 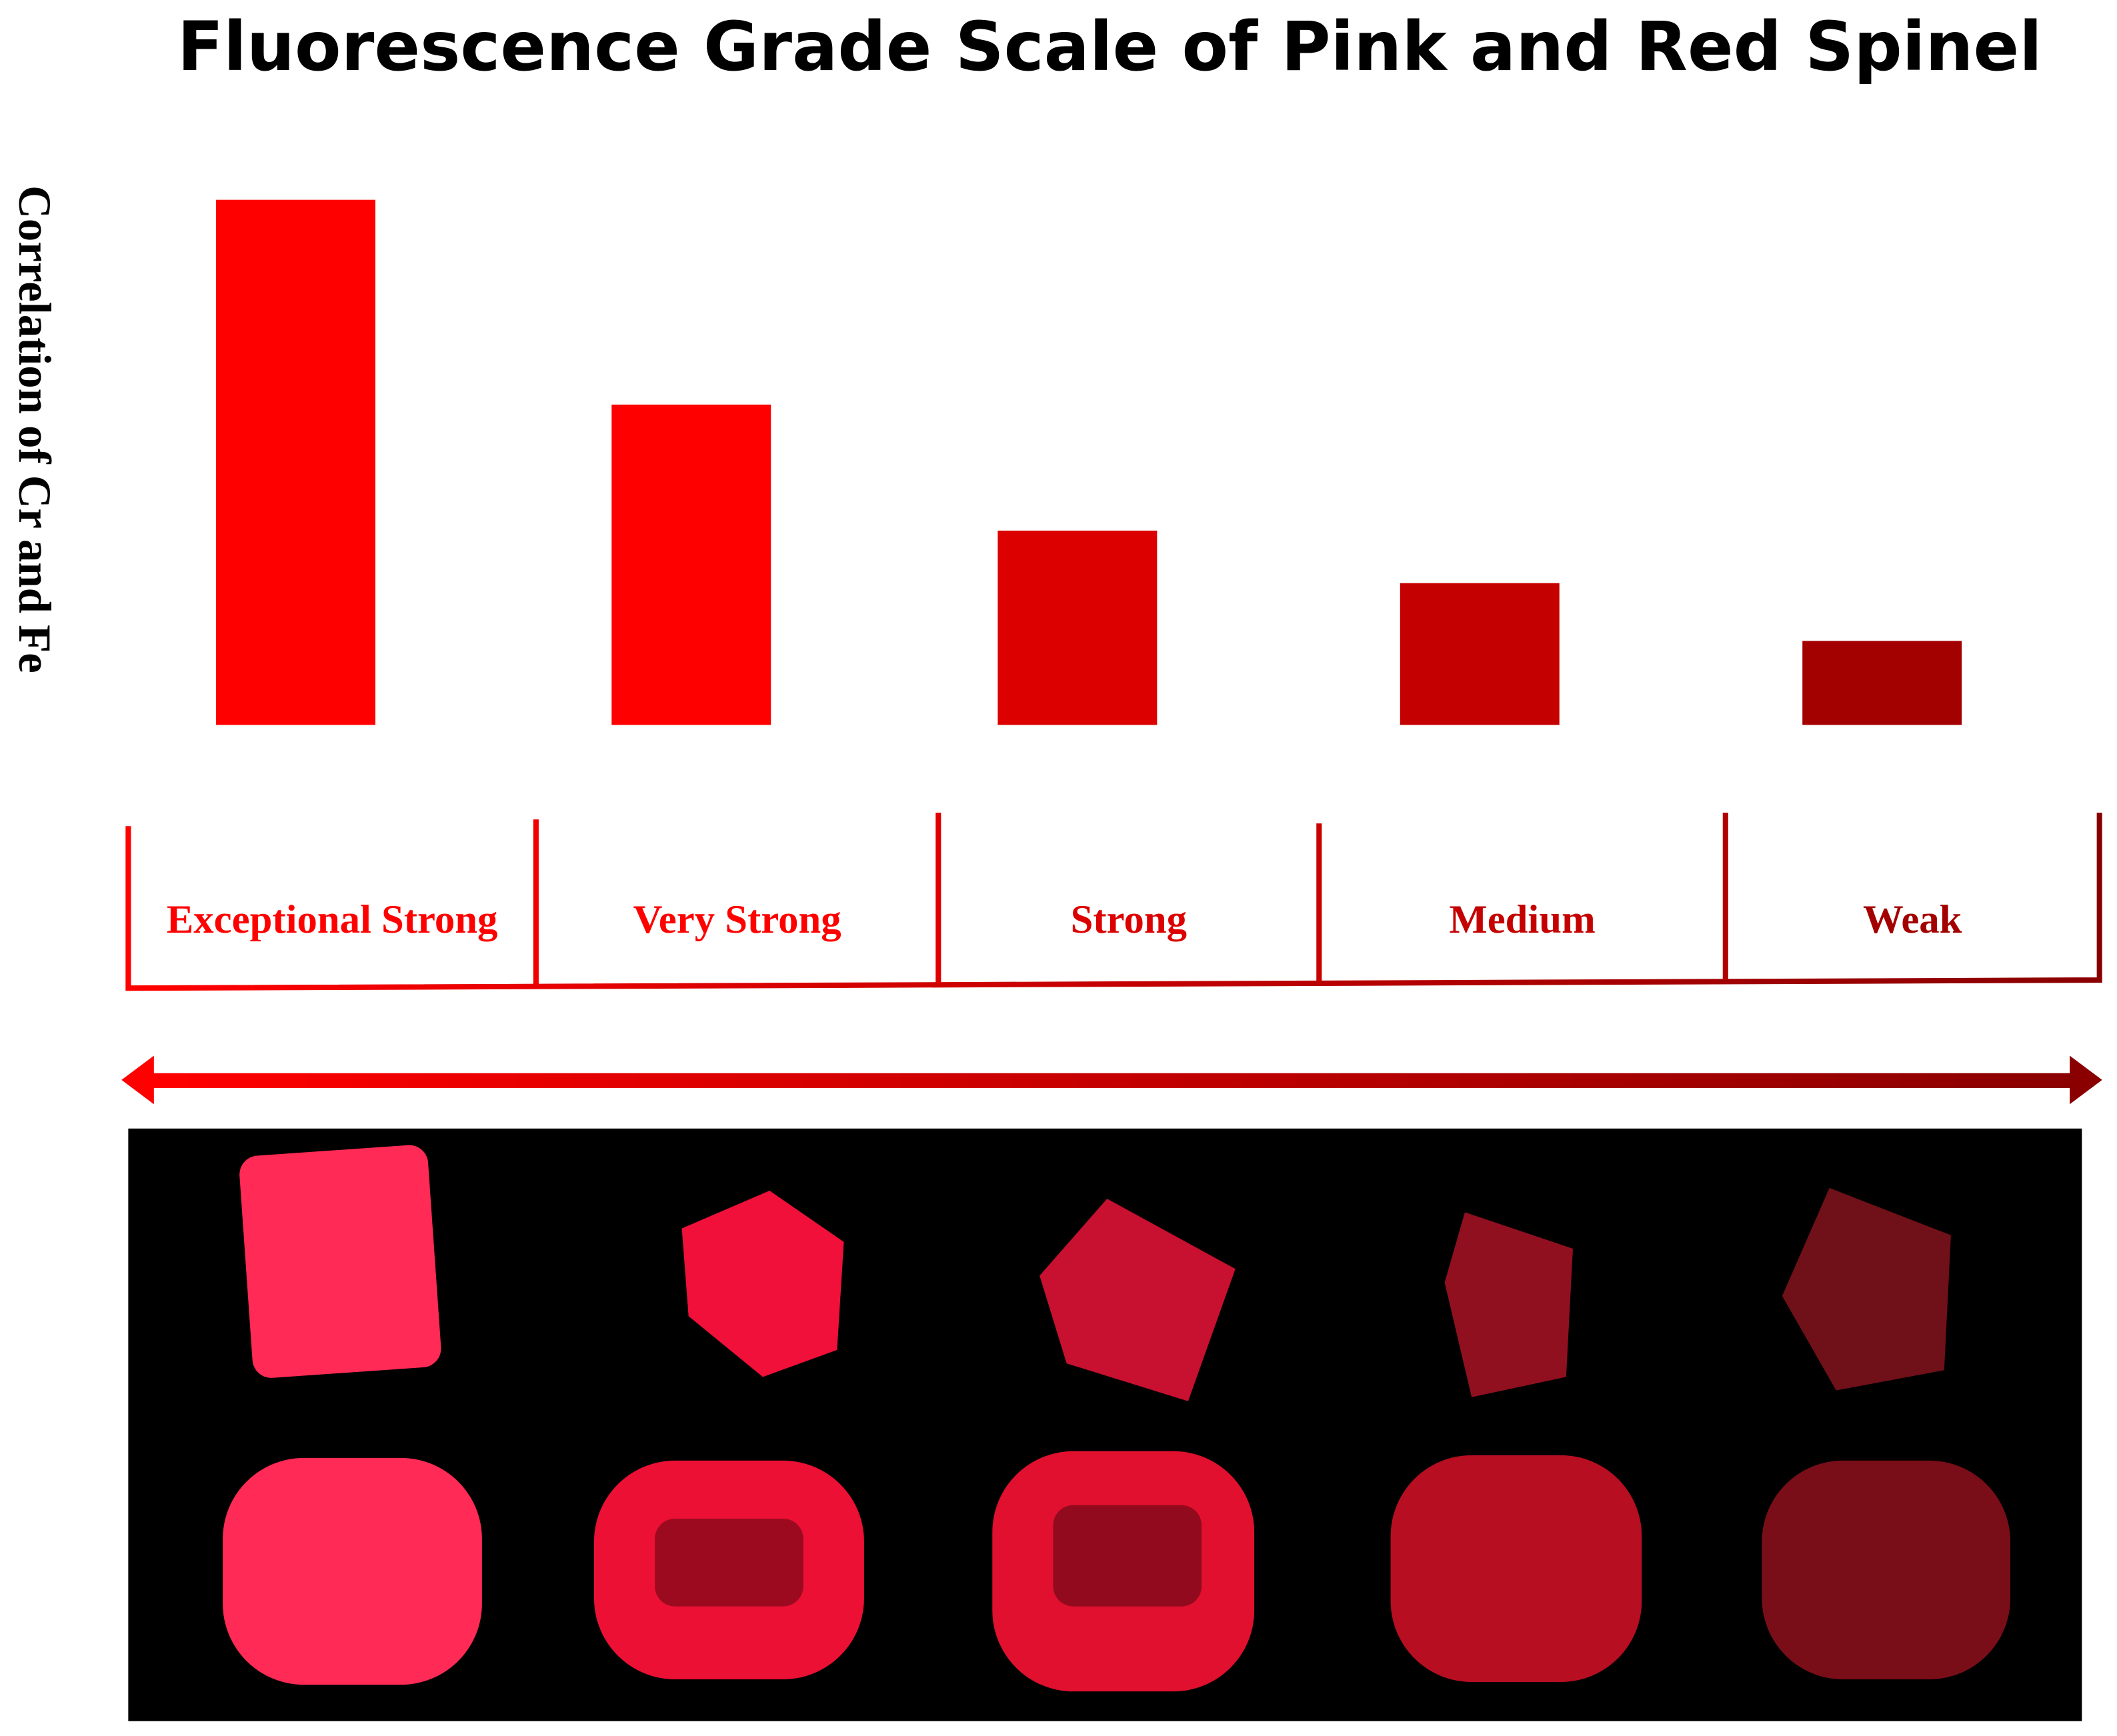 I want to click on bracket-line, so click(x=1114, y=901).